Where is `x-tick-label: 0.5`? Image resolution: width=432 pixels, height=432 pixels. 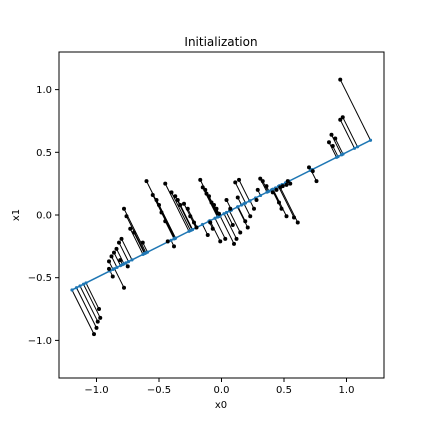
x-tick-label: 0.5 is located at coordinates (284, 390).